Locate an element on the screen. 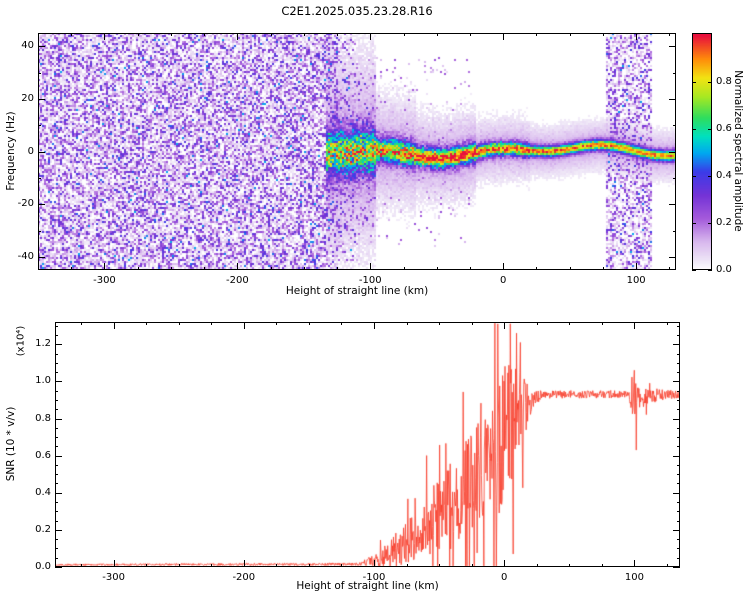 The height and width of the screenshot is (600, 750). colorbar-tick-label: 0.0 is located at coordinates (724, 269).